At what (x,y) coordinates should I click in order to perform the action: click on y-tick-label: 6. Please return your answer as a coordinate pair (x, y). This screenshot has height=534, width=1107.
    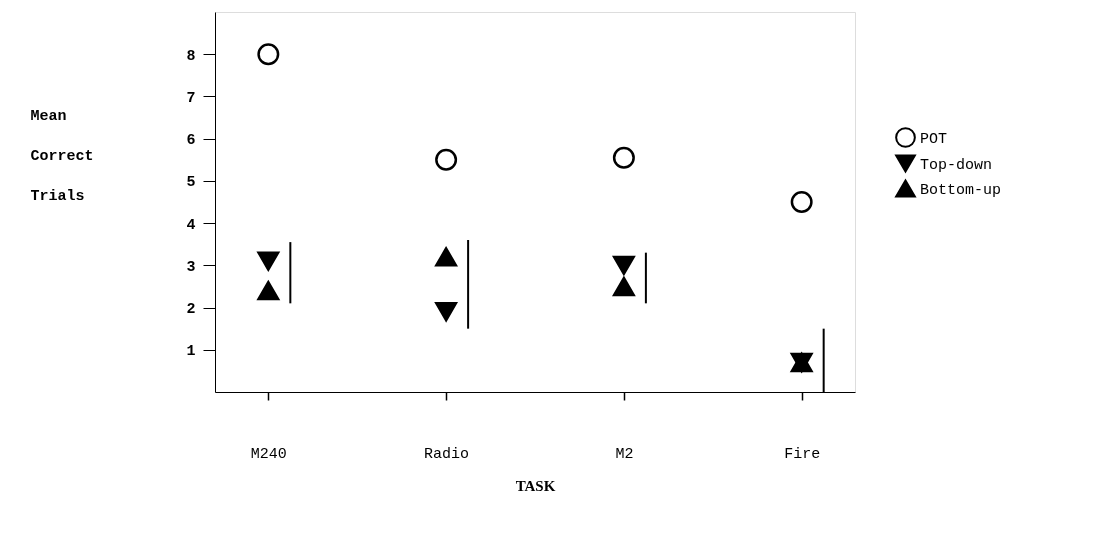
    Looking at the image, I should click on (191, 141).